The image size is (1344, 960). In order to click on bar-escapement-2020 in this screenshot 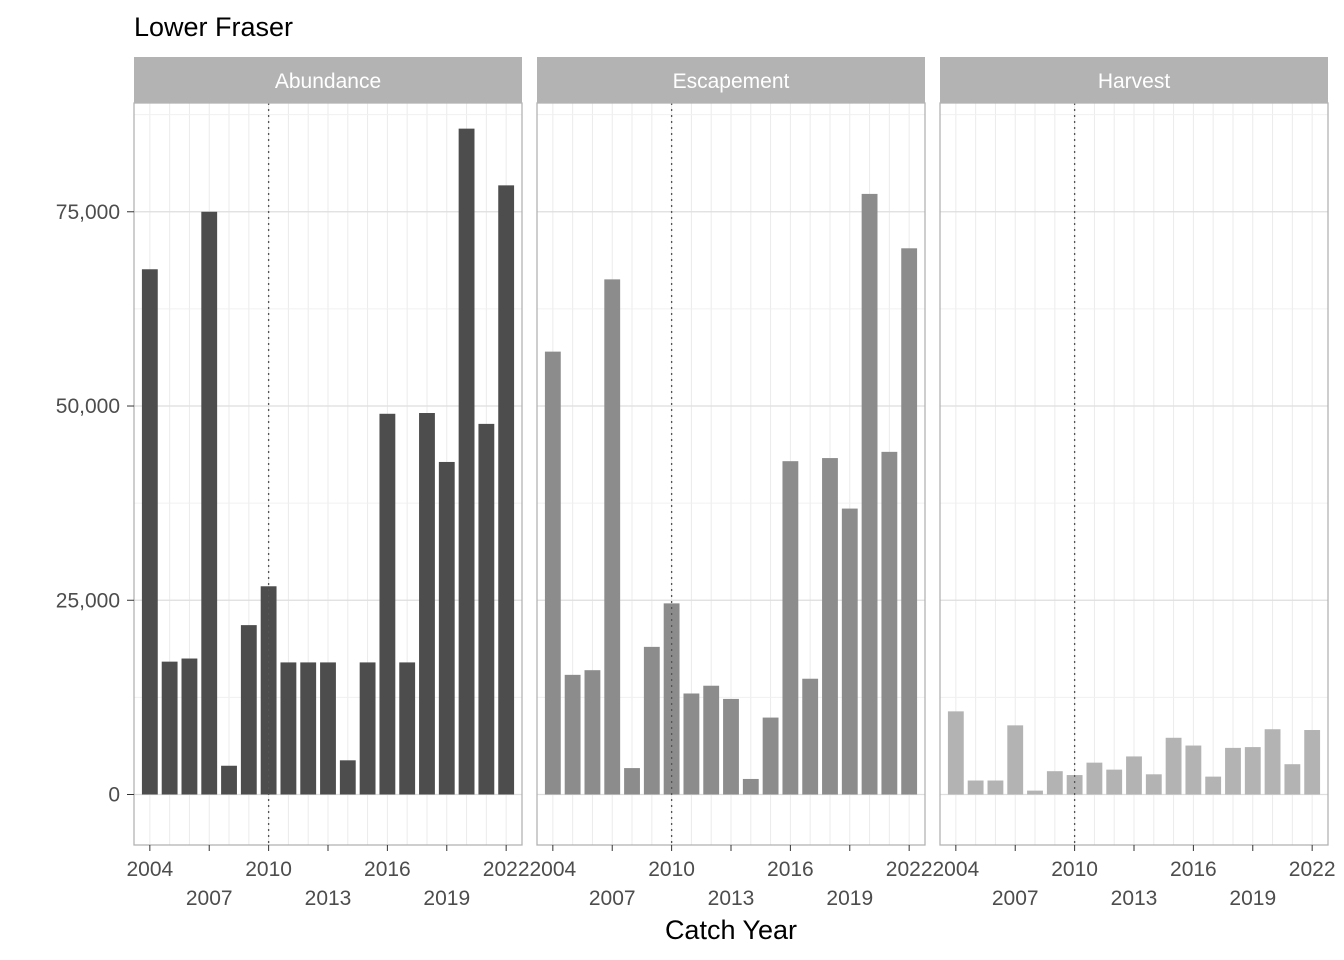, I will do `click(869, 494)`.